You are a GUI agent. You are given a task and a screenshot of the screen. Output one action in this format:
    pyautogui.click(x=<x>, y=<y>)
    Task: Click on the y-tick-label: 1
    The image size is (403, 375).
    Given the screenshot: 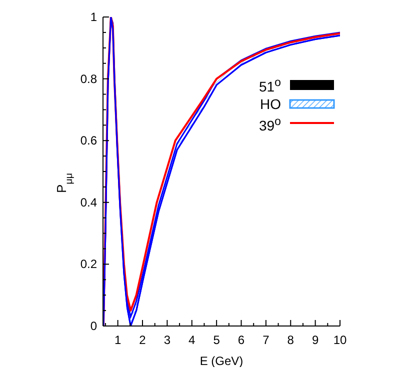 What is the action you would take?
    pyautogui.click(x=94, y=17)
    